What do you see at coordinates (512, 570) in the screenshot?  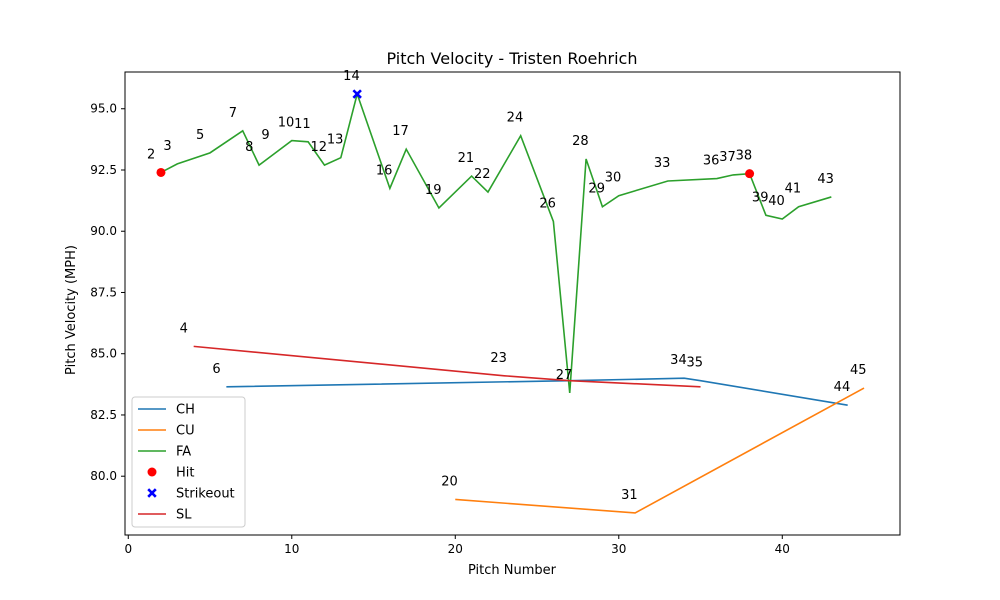 I see `x-axis-label: Pitch Number` at bounding box center [512, 570].